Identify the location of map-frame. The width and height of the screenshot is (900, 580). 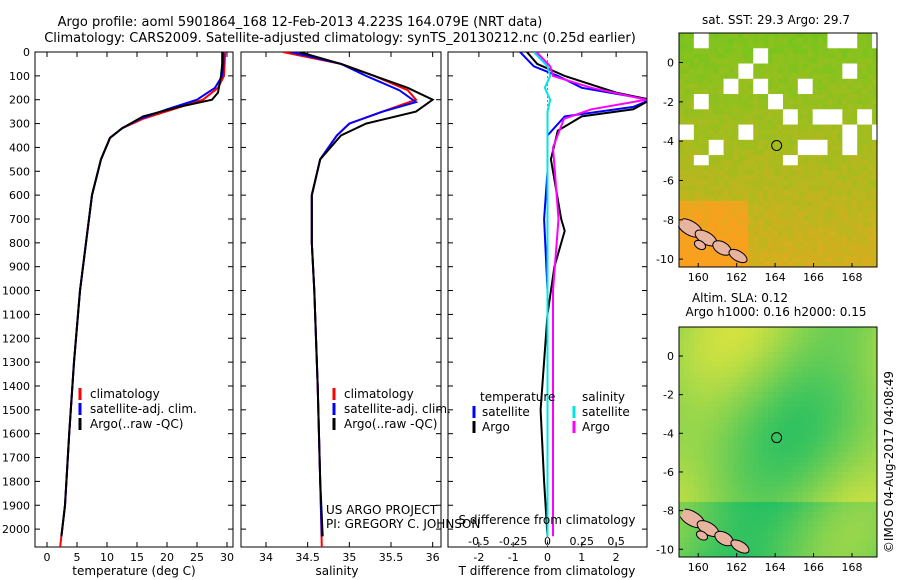
(778, 150).